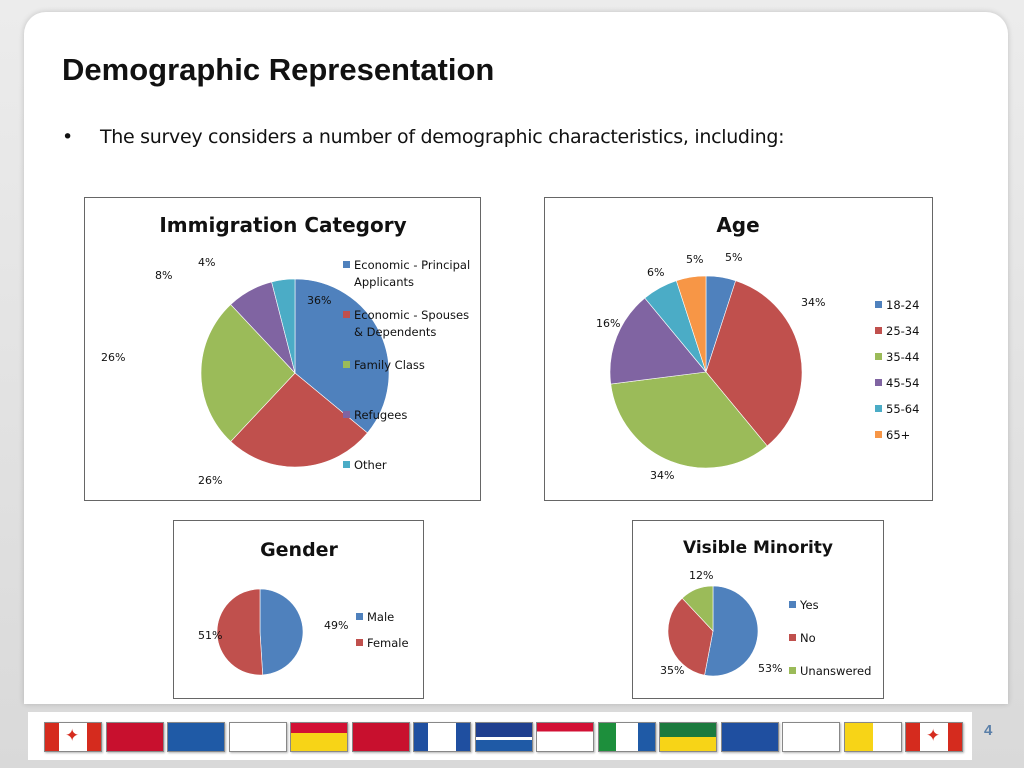 This screenshot has width=1024, height=768. What do you see at coordinates (210, 635) in the screenshot?
I see `gender-data-label-1: 51%` at bounding box center [210, 635].